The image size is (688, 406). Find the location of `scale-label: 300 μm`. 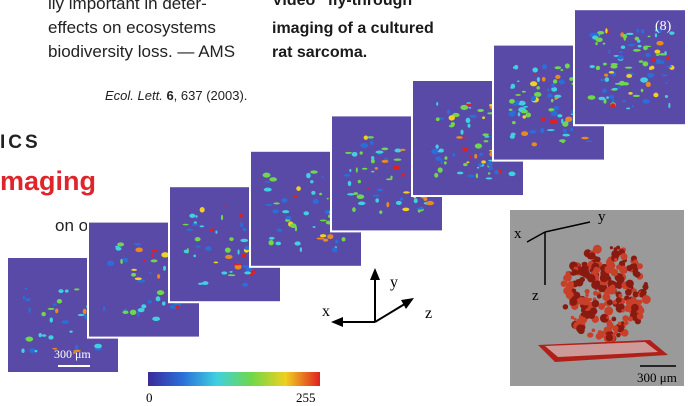

scale-label: 300 μm is located at coordinates (72, 354).